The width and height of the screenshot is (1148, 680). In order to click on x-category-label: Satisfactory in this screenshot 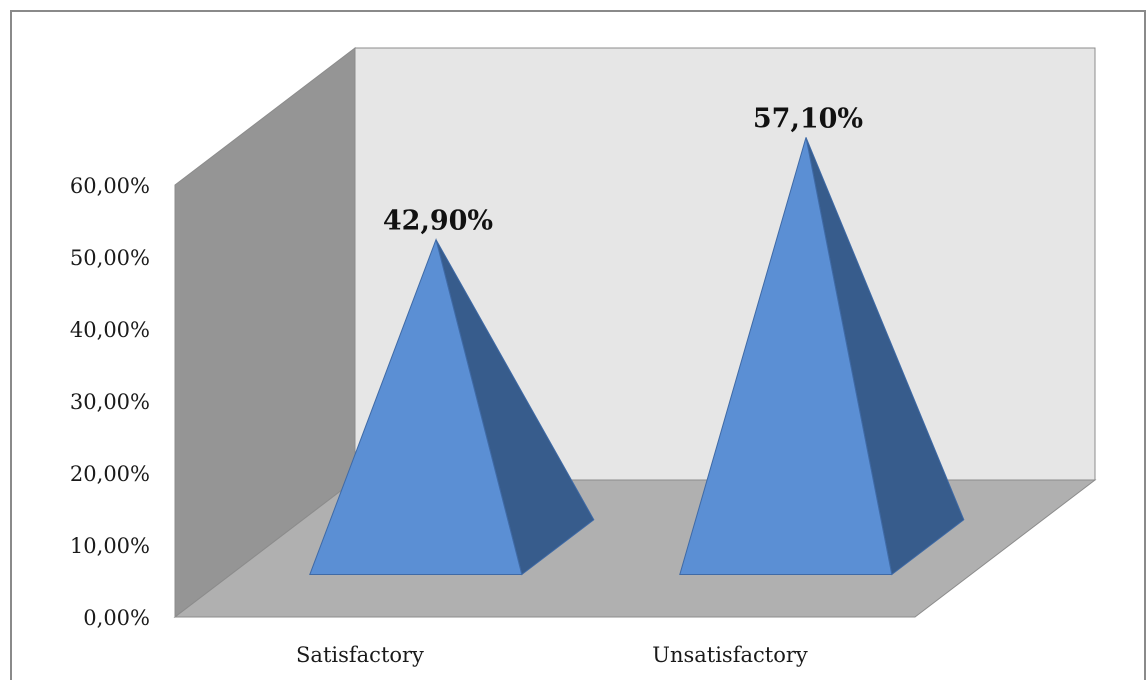, I will do `click(360, 655)`.